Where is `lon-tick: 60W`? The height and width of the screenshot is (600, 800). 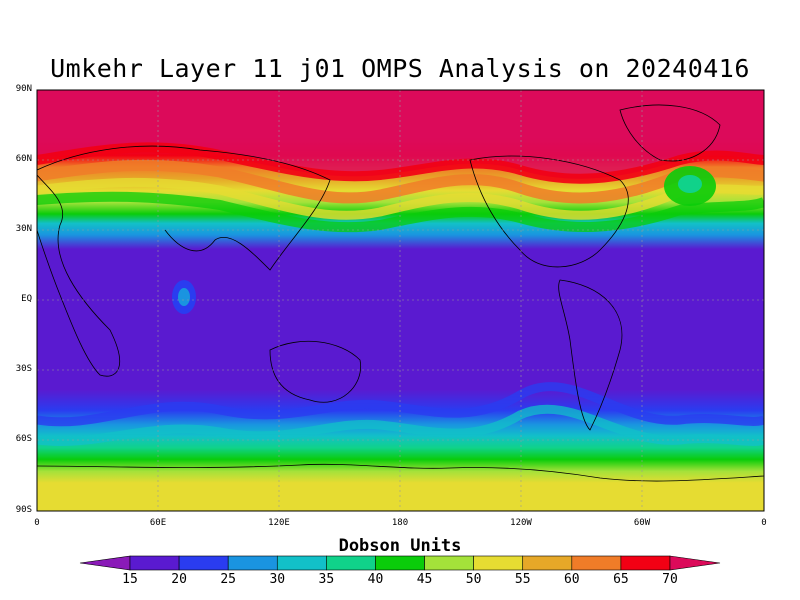
lon-tick: 60W is located at coordinates (642, 523).